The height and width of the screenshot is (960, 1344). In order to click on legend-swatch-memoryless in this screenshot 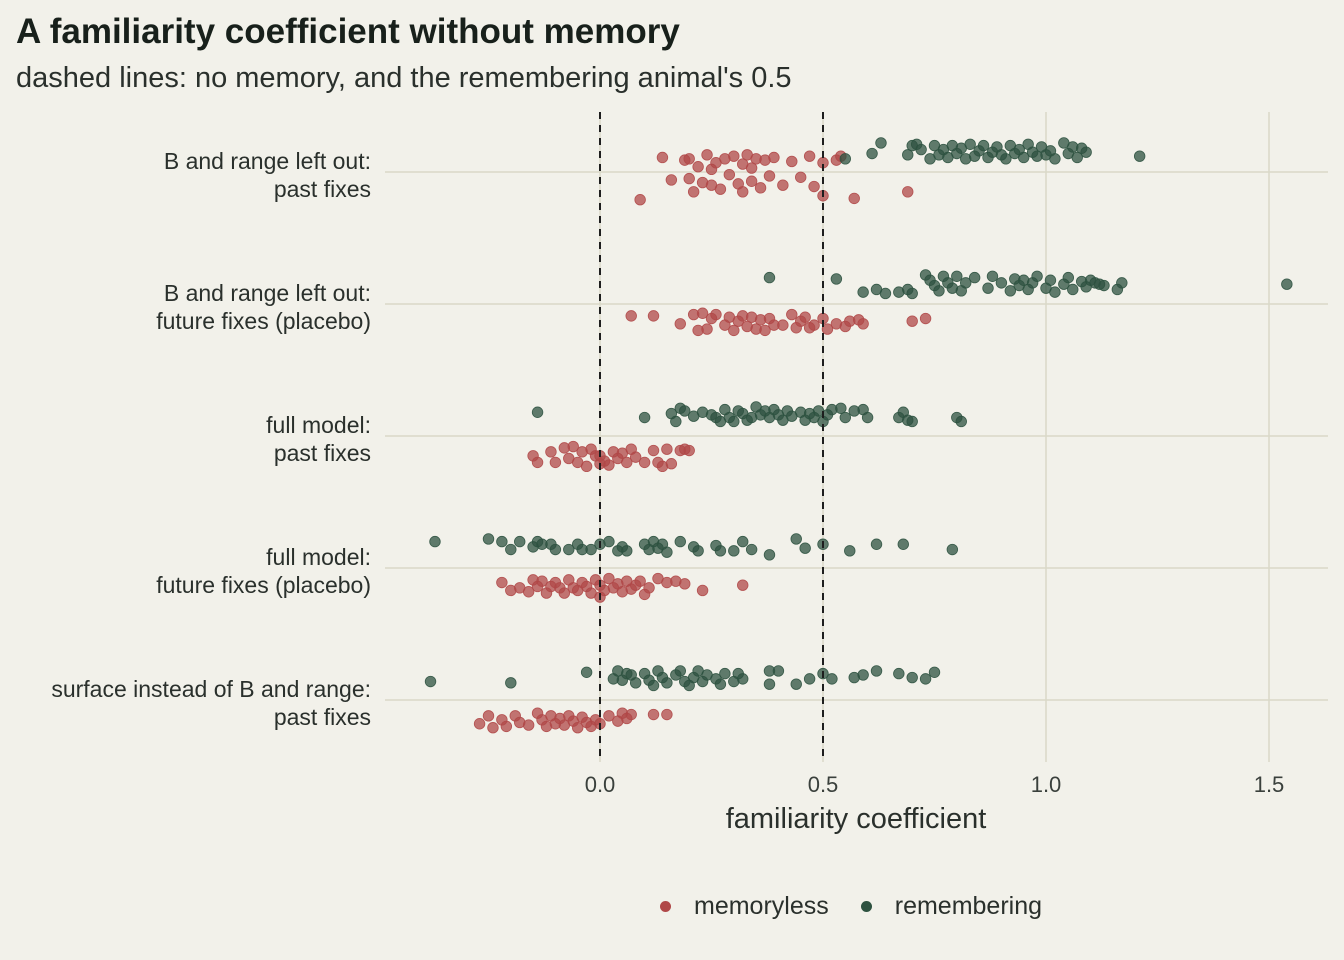, I will do `click(665, 906)`.